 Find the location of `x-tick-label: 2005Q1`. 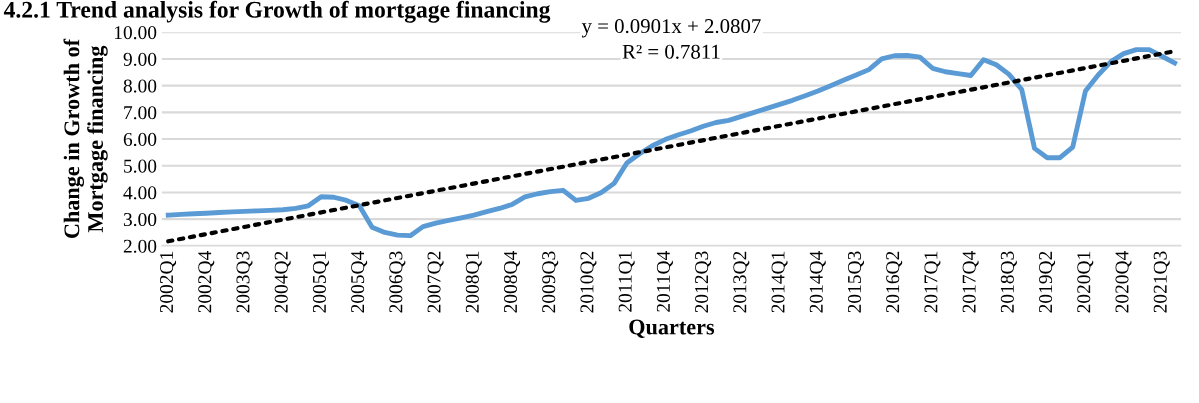

x-tick-label: 2005Q1 is located at coordinates (320, 282).